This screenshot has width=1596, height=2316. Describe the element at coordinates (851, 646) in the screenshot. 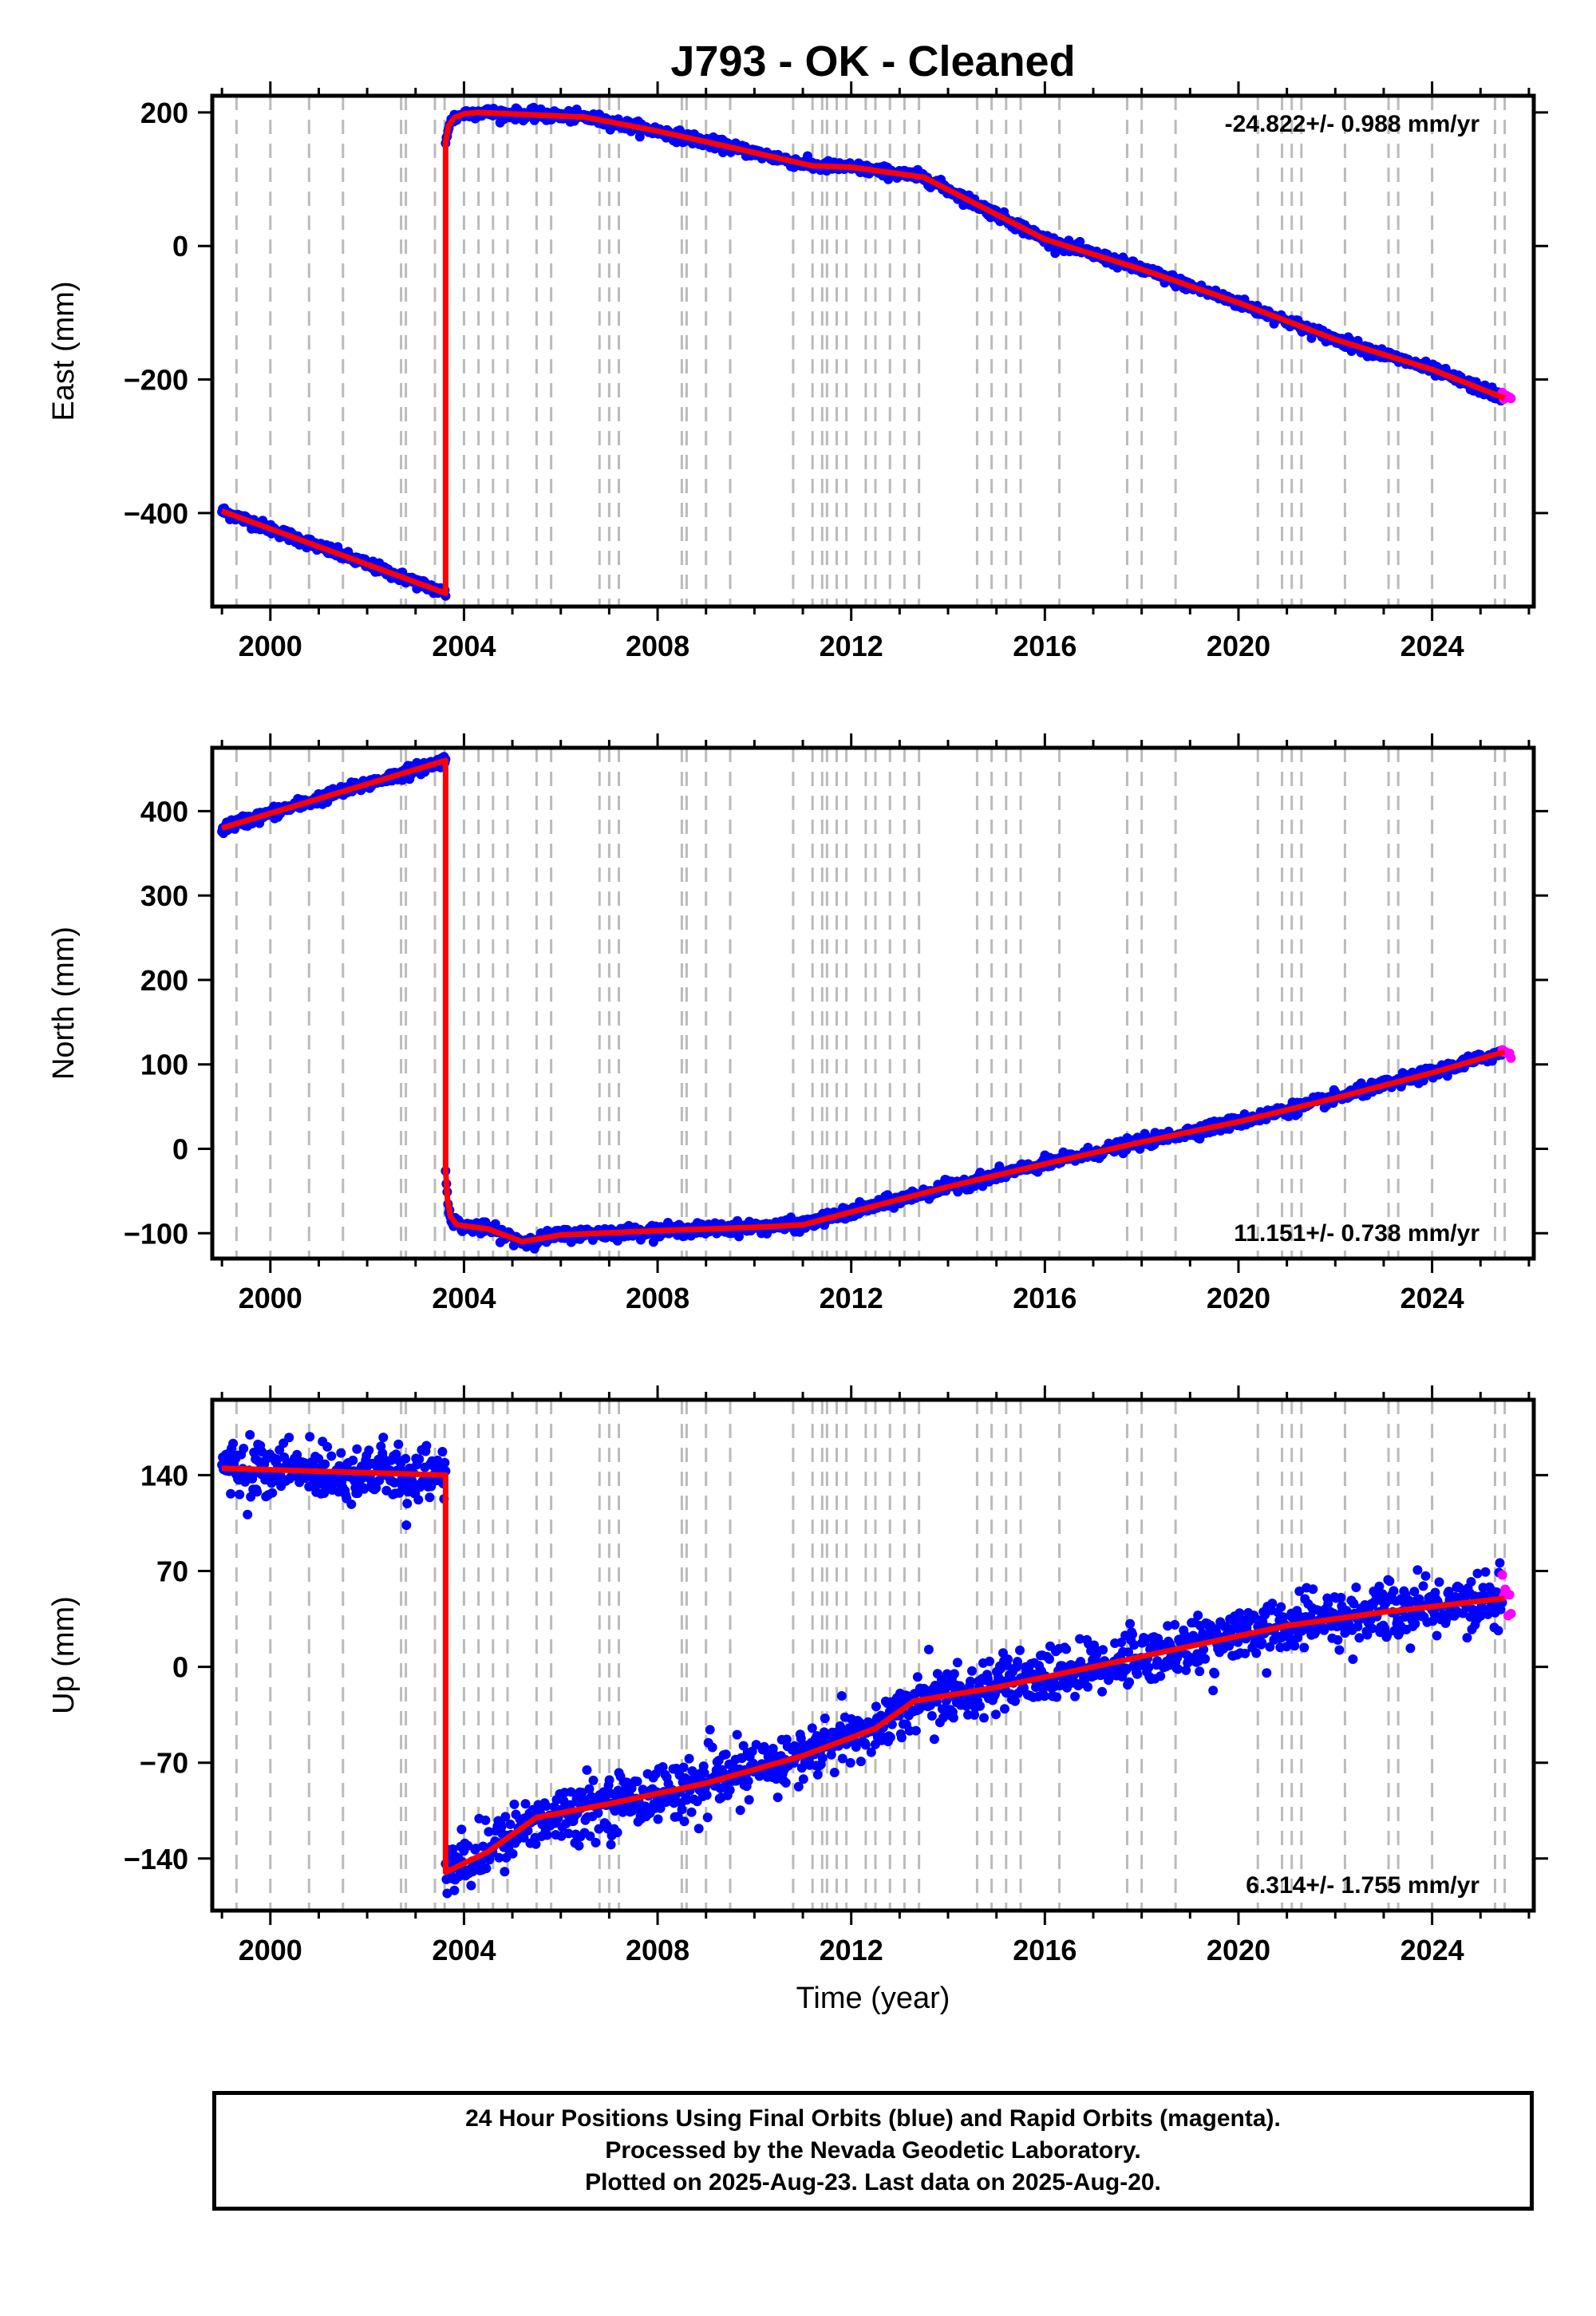

I see `x-tick-label: 2012` at that location.